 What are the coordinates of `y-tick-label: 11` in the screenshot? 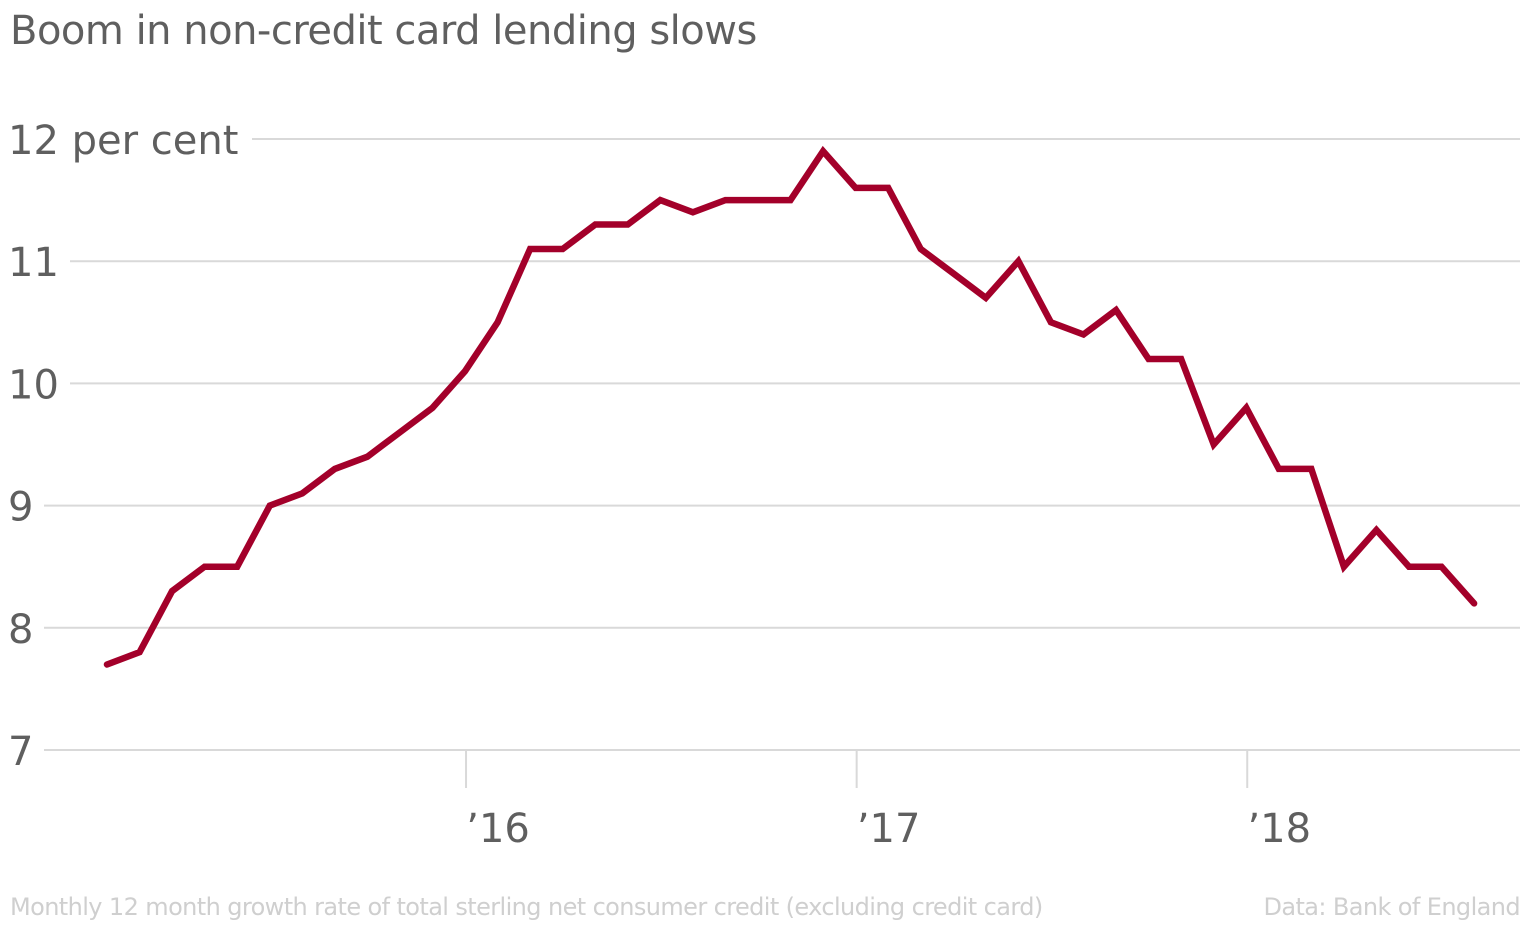 It's located at (33, 263).